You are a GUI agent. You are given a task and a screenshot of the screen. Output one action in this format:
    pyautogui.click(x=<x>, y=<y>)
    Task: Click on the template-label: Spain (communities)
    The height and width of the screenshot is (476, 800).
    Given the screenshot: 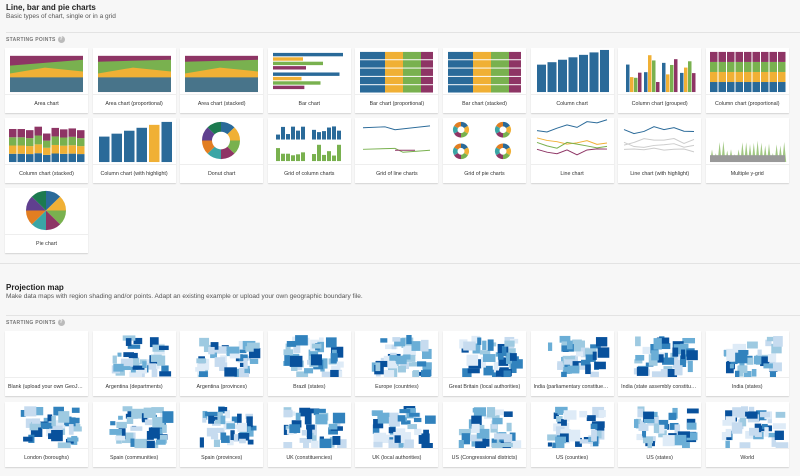 What is the action you would take?
    pyautogui.click(x=134, y=458)
    